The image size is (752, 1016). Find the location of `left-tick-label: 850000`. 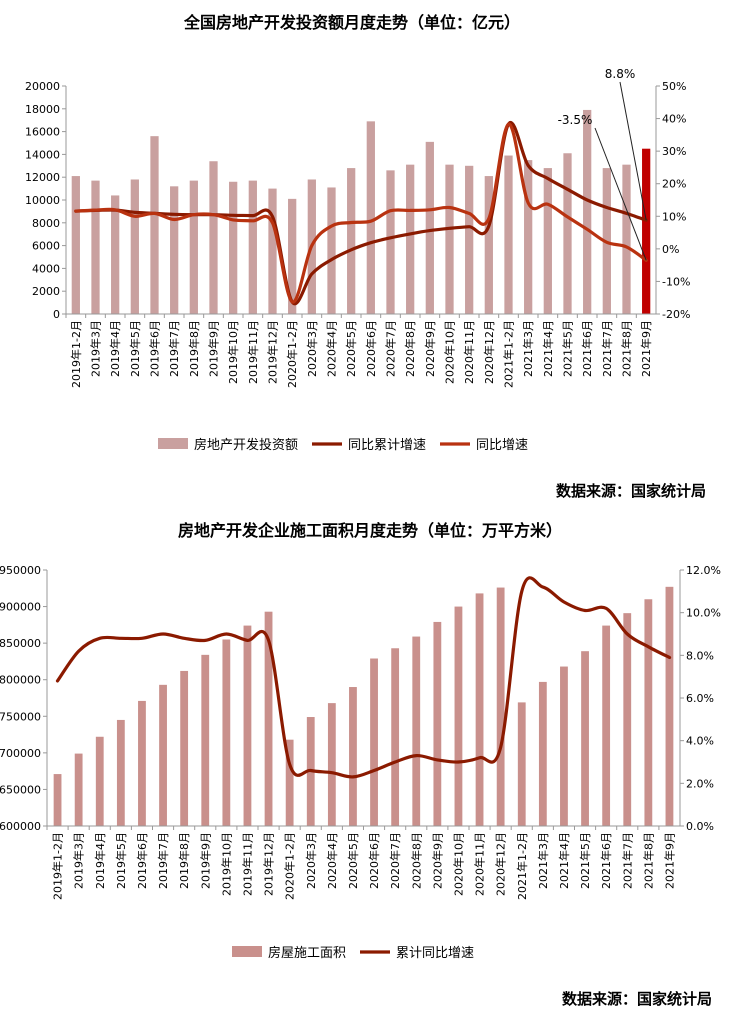

left-tick-label: 850000 is located at coordinates (20, 643).